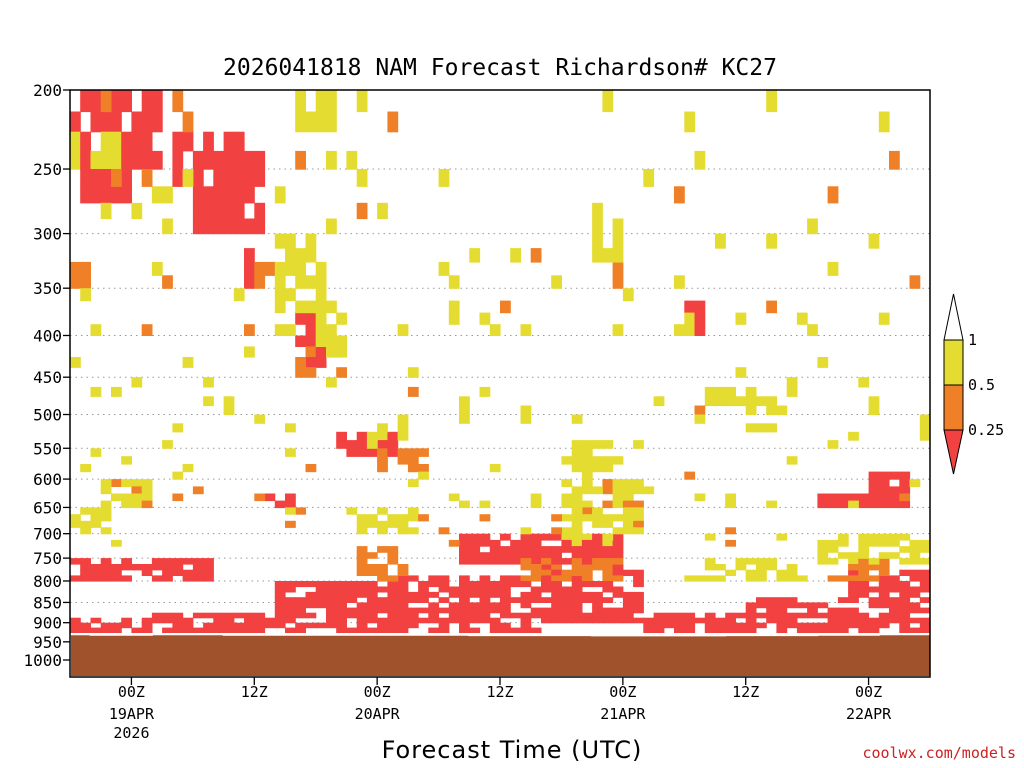 The image size is (1024, 768). Describe the element at coordinates (47, 642) in the screenshot. I see `y-tick-label: 950` at that location.